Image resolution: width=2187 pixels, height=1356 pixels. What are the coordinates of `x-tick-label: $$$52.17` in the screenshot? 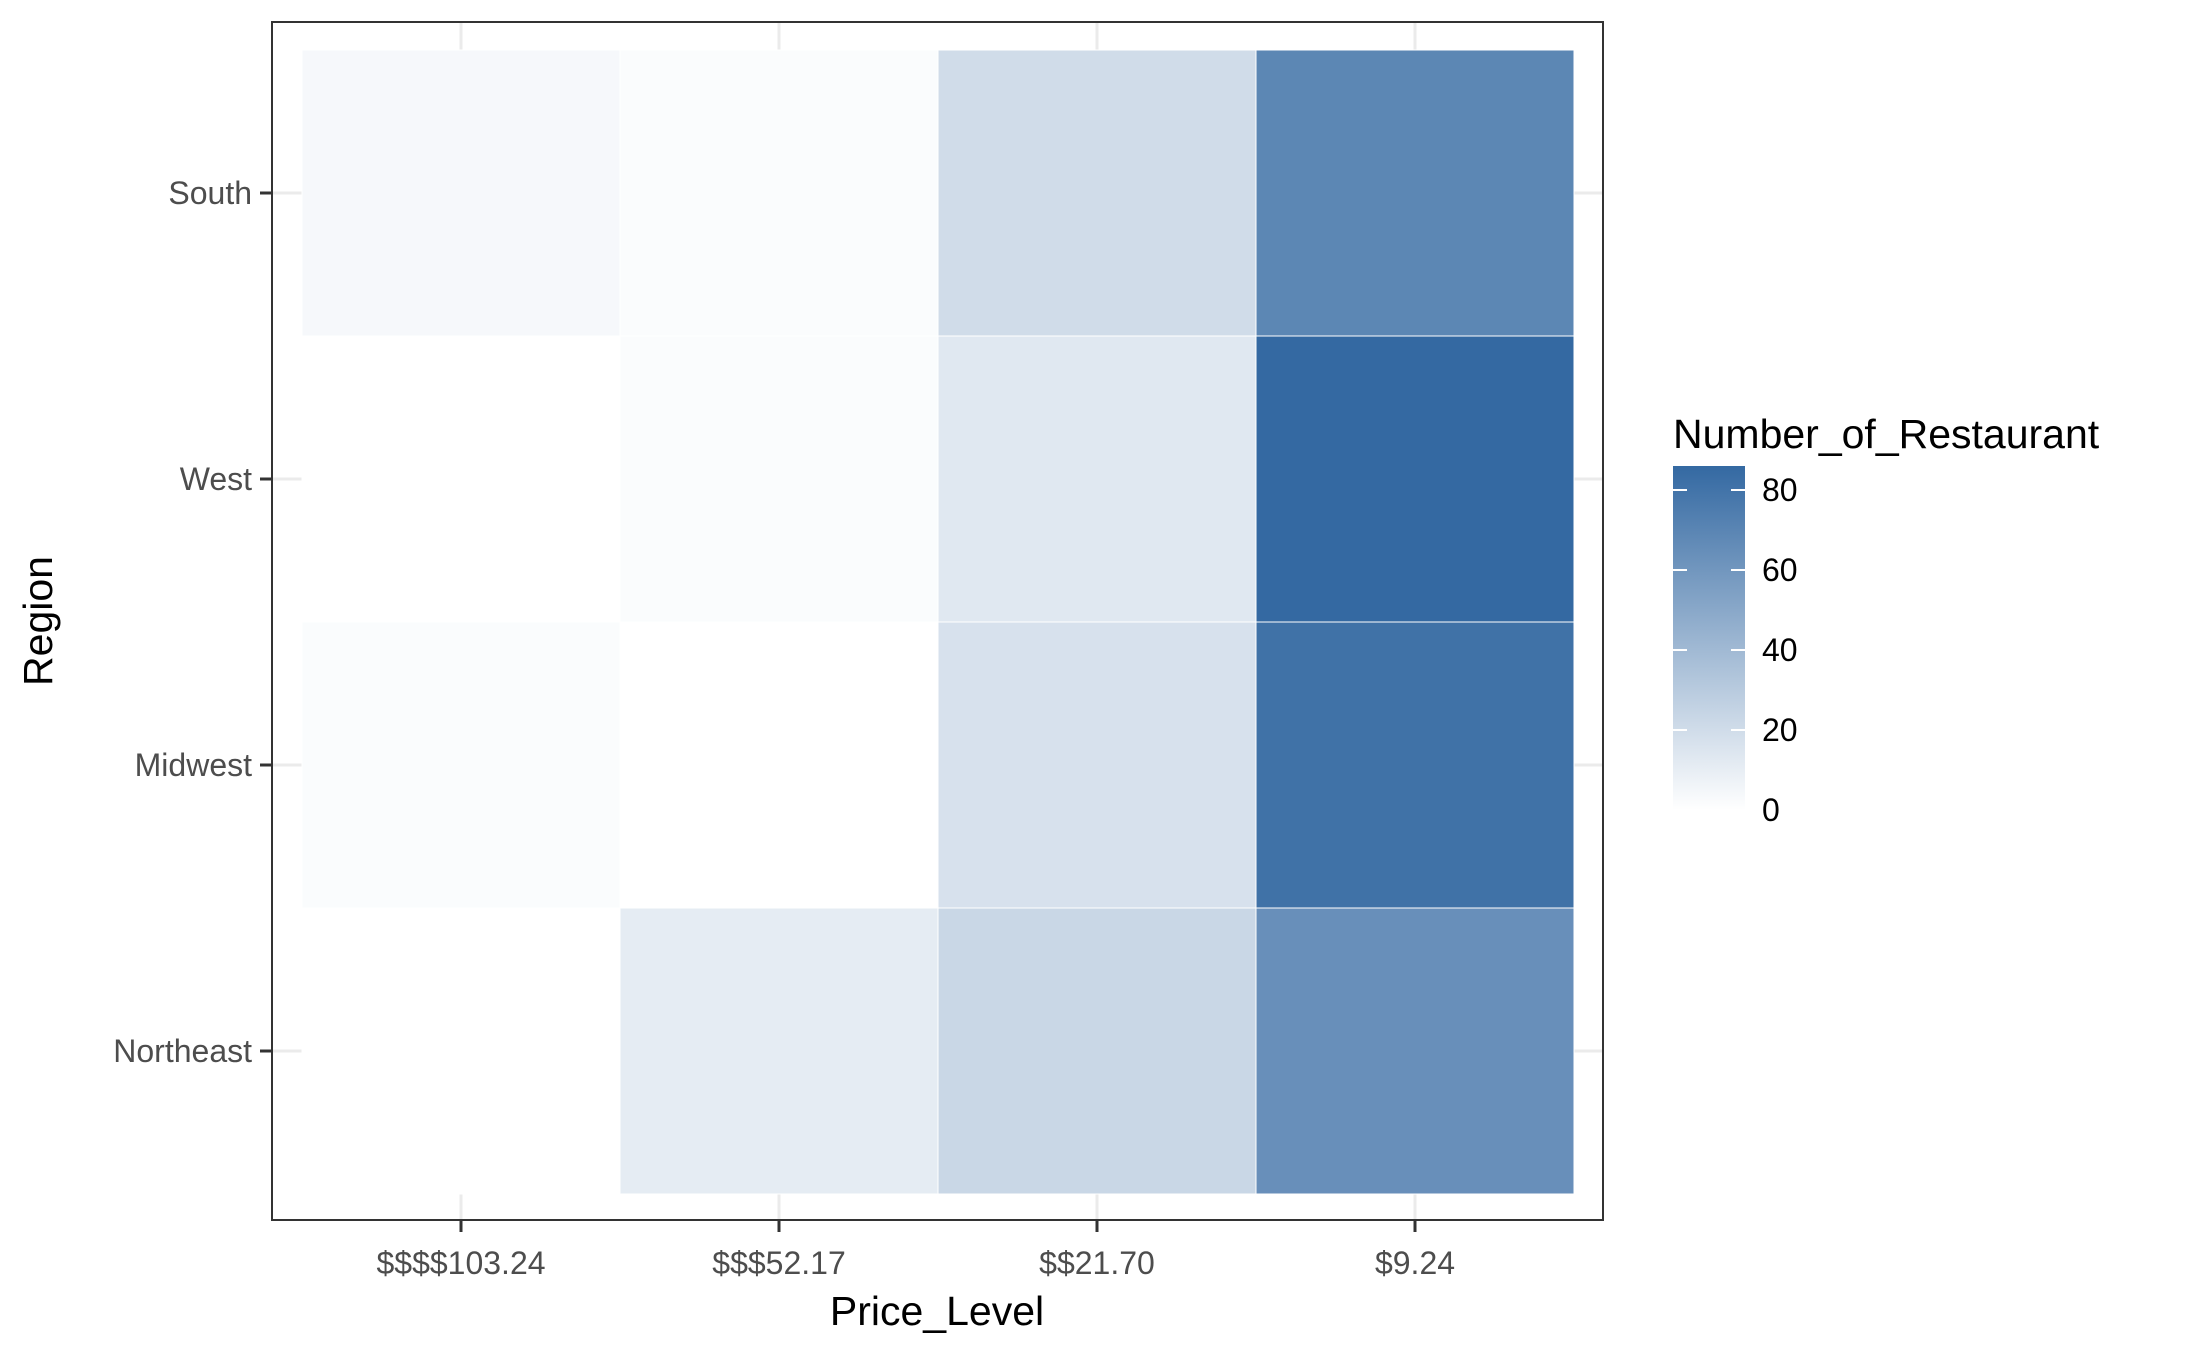 It's located at (778, 1263).